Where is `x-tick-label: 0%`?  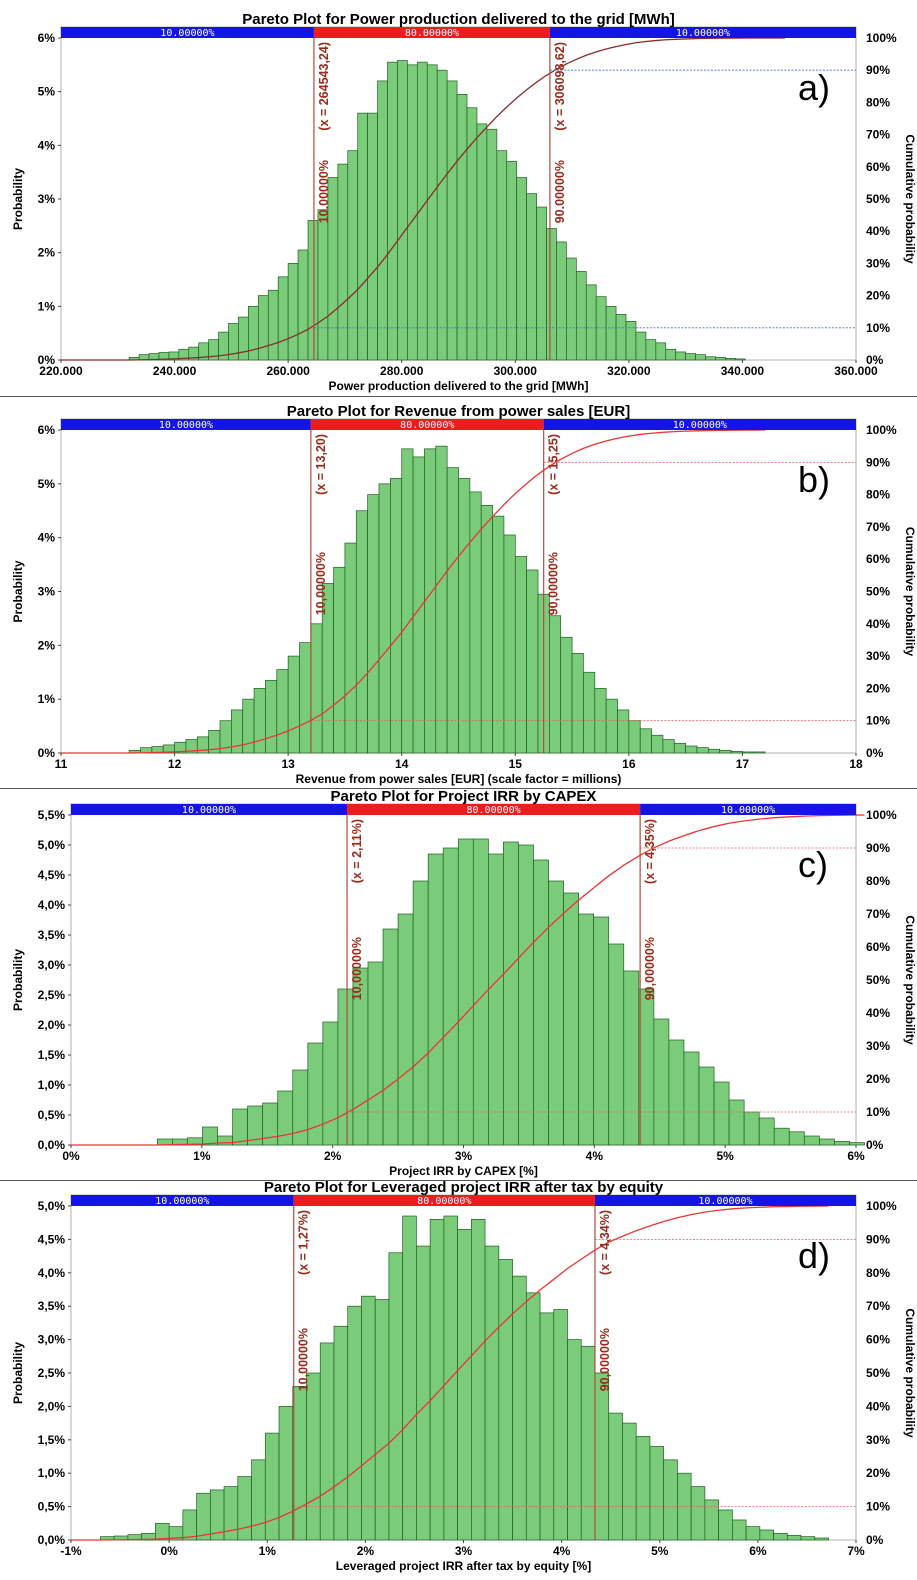
x-tick-label: 0% is located at coordinates (169, 1551).